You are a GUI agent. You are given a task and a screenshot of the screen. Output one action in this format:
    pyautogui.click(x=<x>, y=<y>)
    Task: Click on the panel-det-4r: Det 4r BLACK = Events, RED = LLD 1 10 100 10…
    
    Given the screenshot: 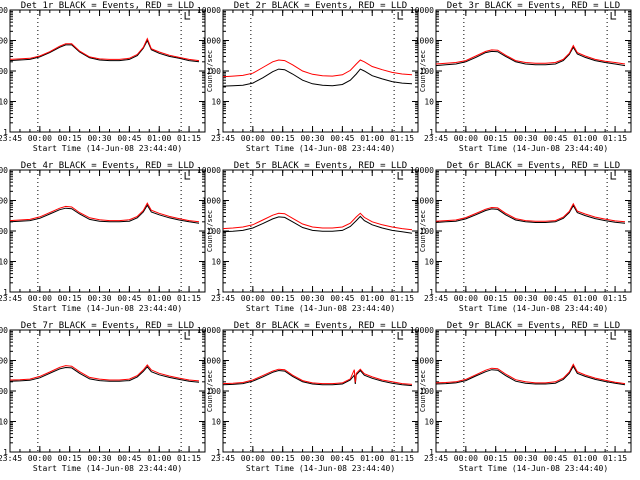 What is the action you would take?
    pyautogui.click(x=103, y=237)
    